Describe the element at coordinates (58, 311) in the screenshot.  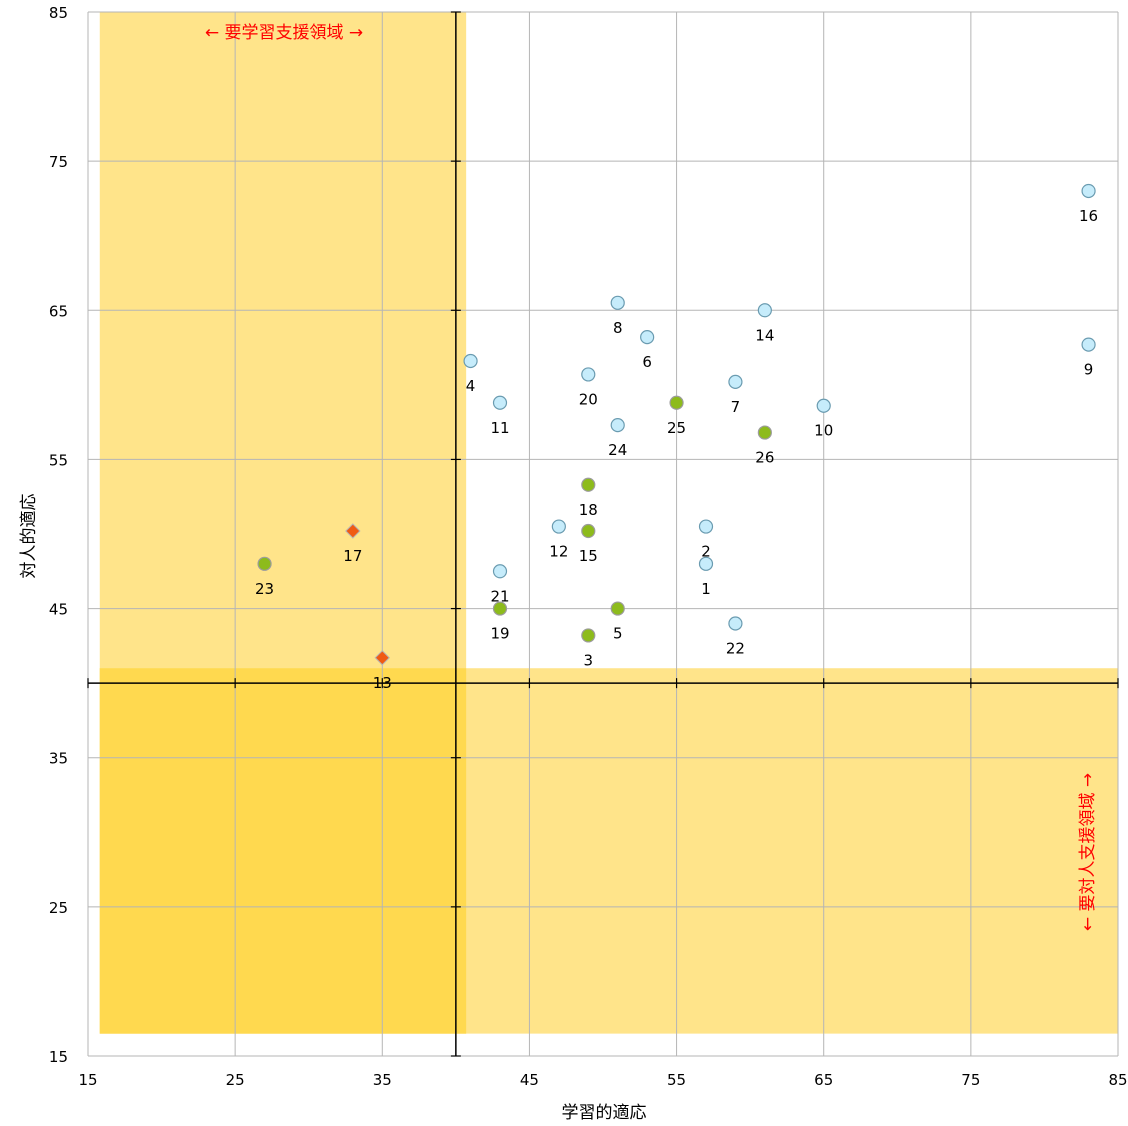
I see `y-tick-label: 65` at that location.